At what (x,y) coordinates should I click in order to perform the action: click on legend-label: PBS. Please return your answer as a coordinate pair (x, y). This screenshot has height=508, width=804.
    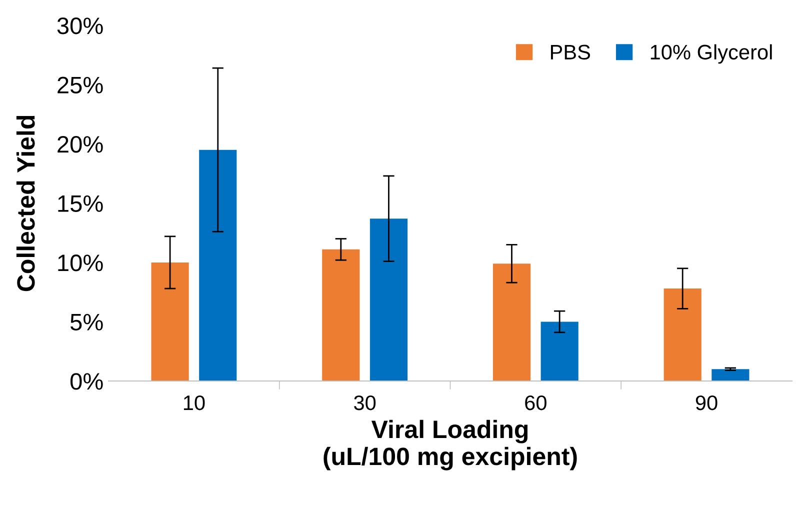
    Looking at the image, I should click on (570, 52).